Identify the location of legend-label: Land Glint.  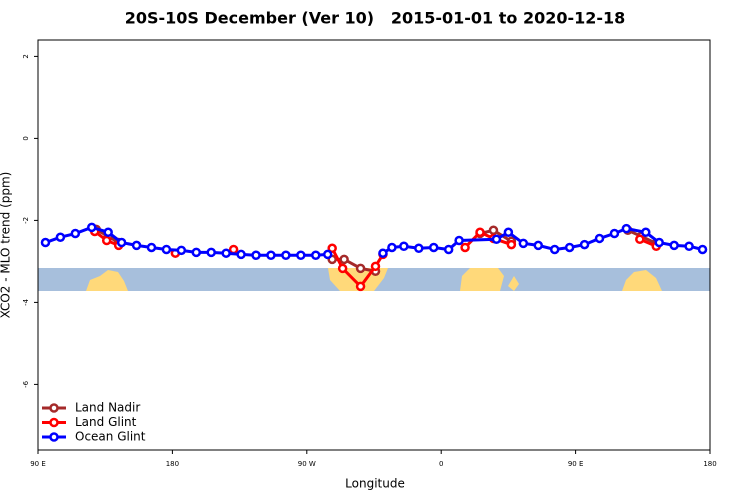
(106, 422).